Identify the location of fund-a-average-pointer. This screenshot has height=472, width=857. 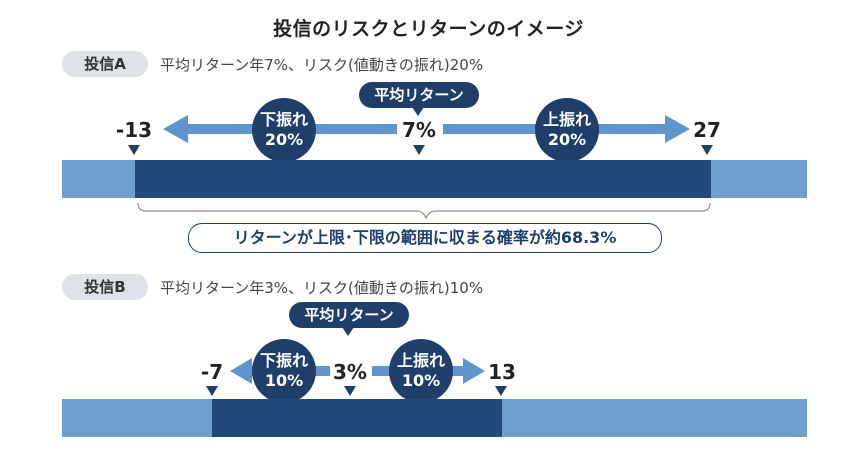
(418, 111).